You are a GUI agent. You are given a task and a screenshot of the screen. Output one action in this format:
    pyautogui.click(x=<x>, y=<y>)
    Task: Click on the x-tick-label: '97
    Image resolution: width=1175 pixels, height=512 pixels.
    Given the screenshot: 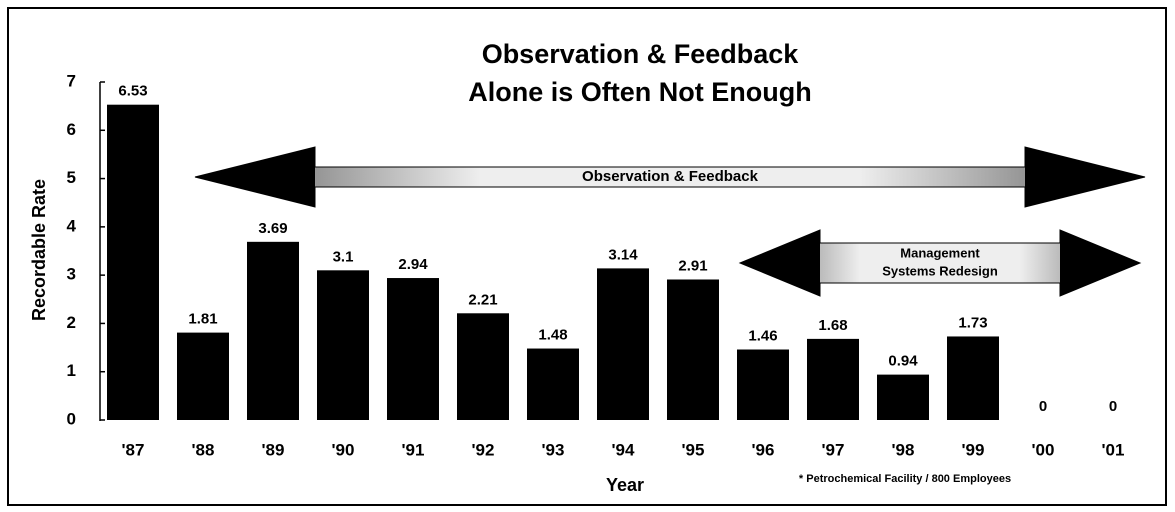 What is the action you would take?
    pyautogui.click(x=833, y=449)
    